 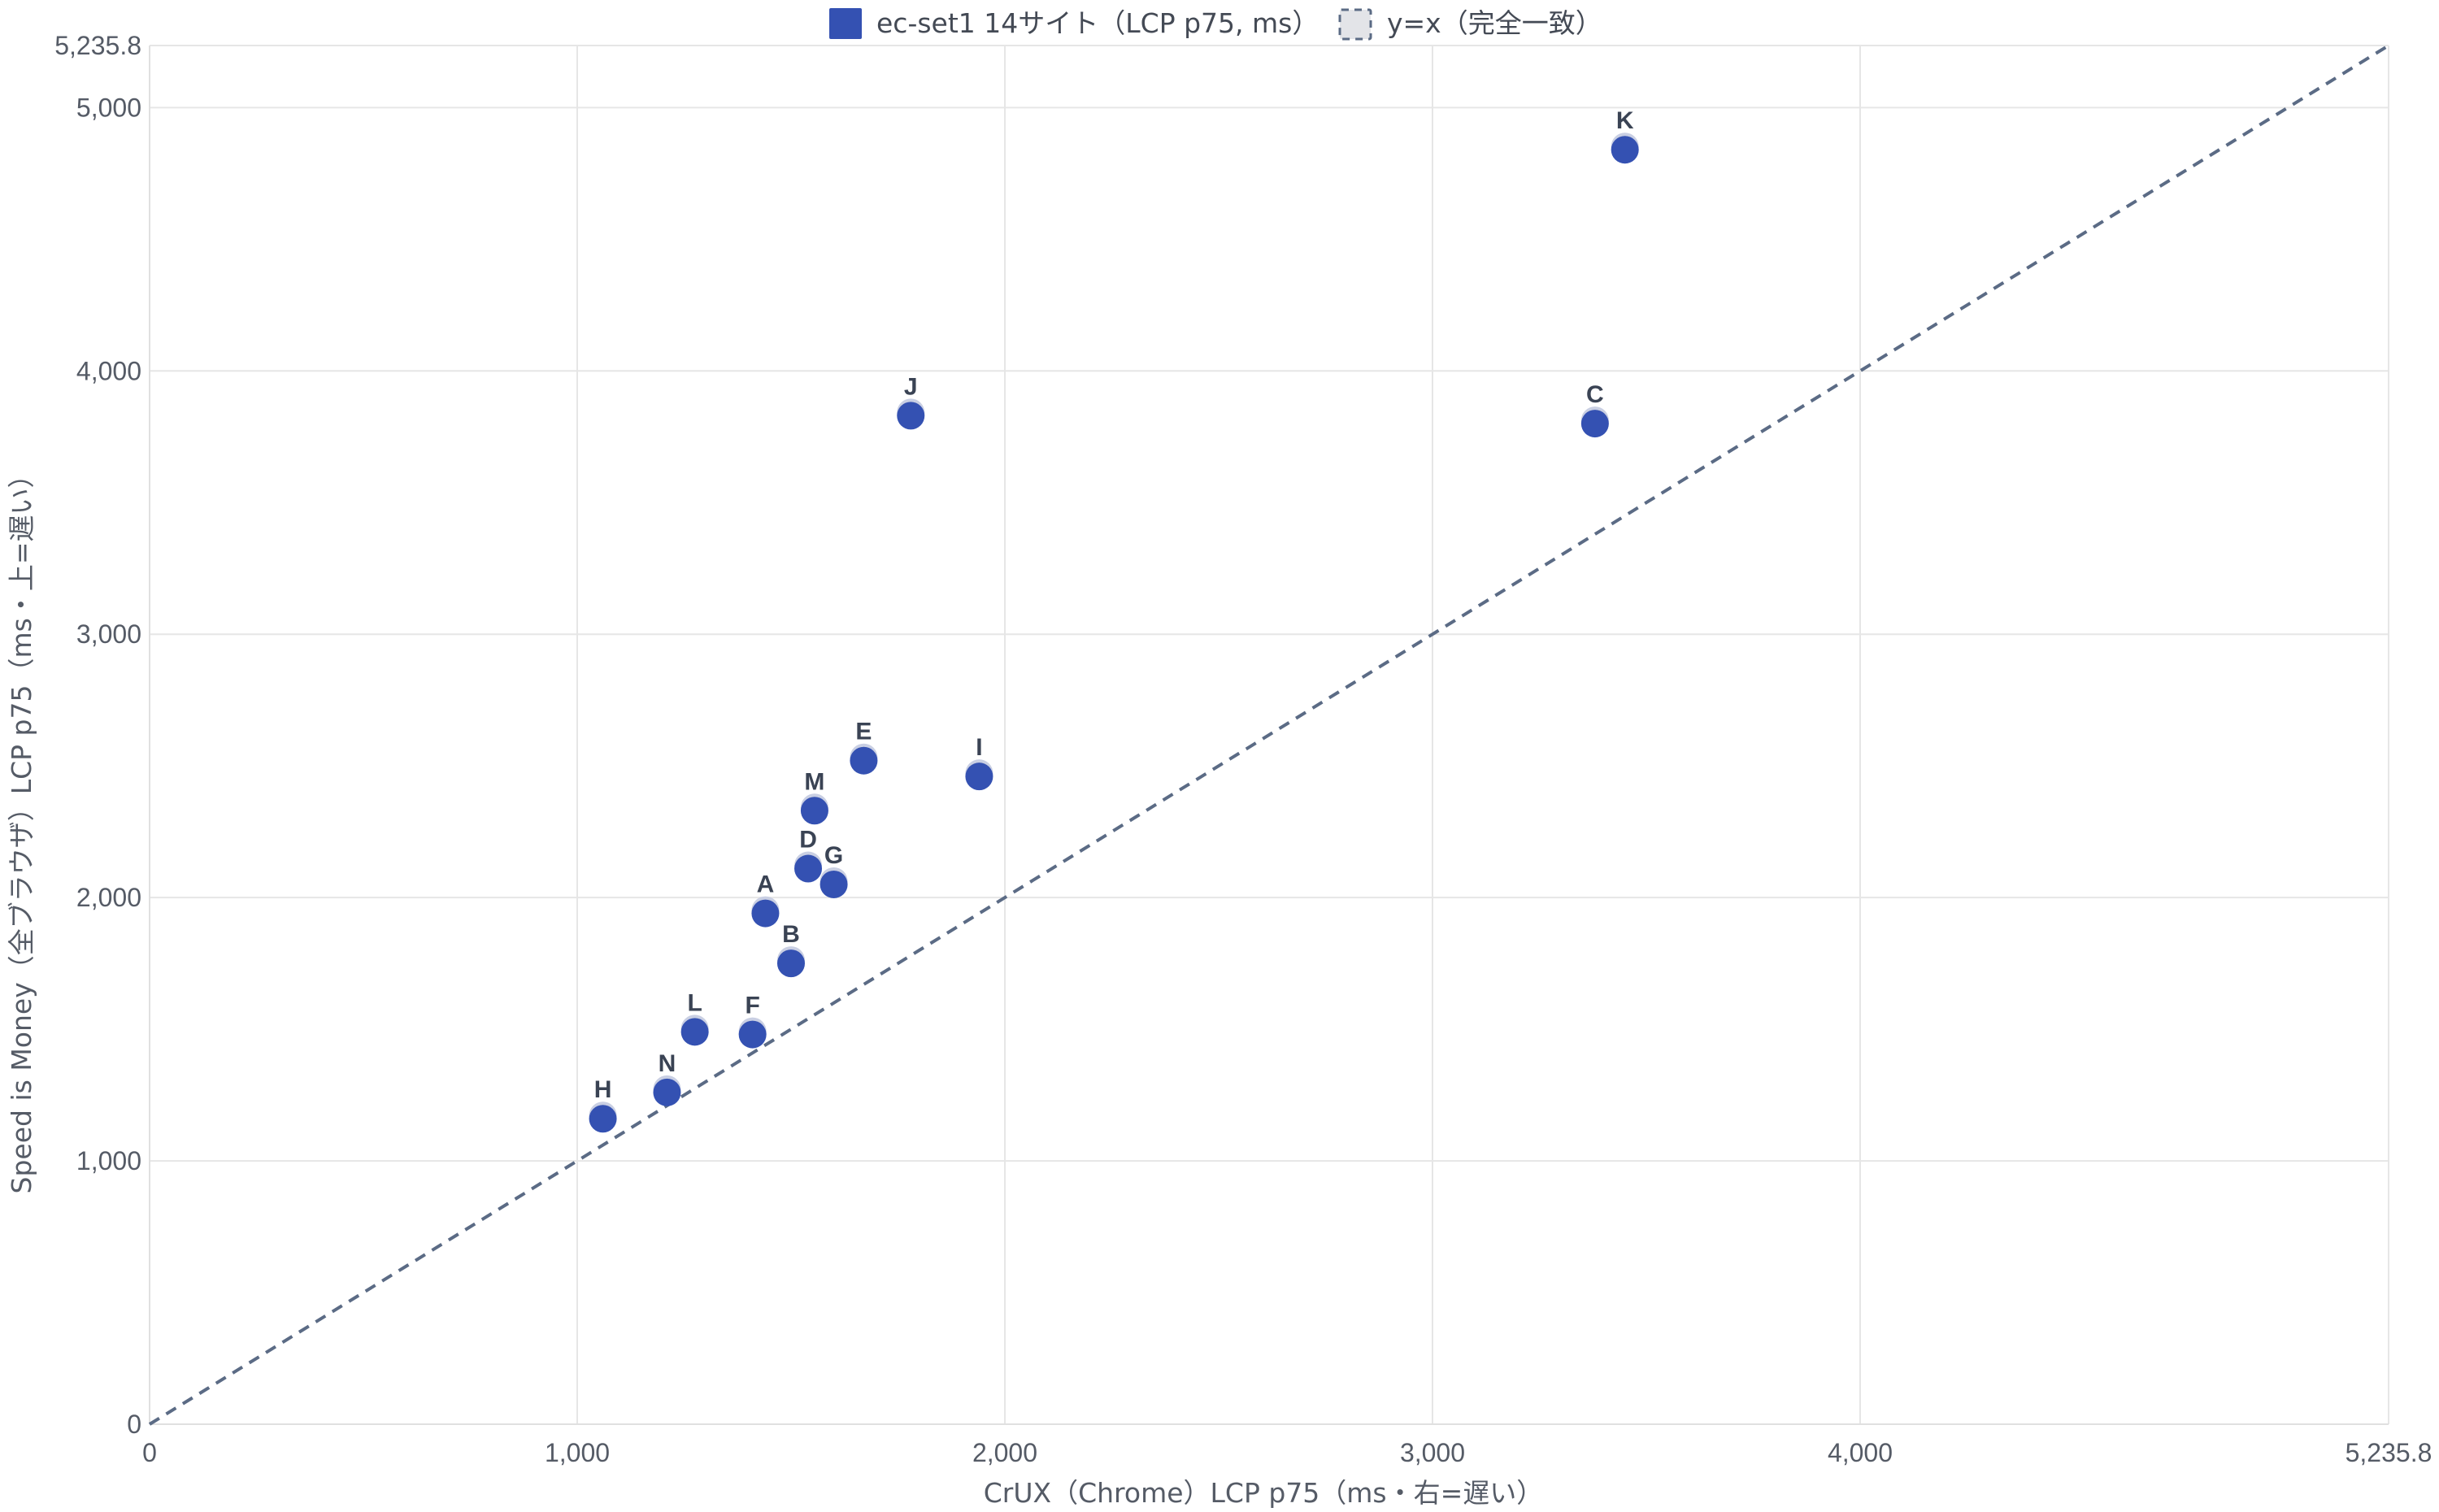 What do you see at coordinates (1625, 150) in the screenshot?
I see `data-point-K` at bounding box center [1625, 150].